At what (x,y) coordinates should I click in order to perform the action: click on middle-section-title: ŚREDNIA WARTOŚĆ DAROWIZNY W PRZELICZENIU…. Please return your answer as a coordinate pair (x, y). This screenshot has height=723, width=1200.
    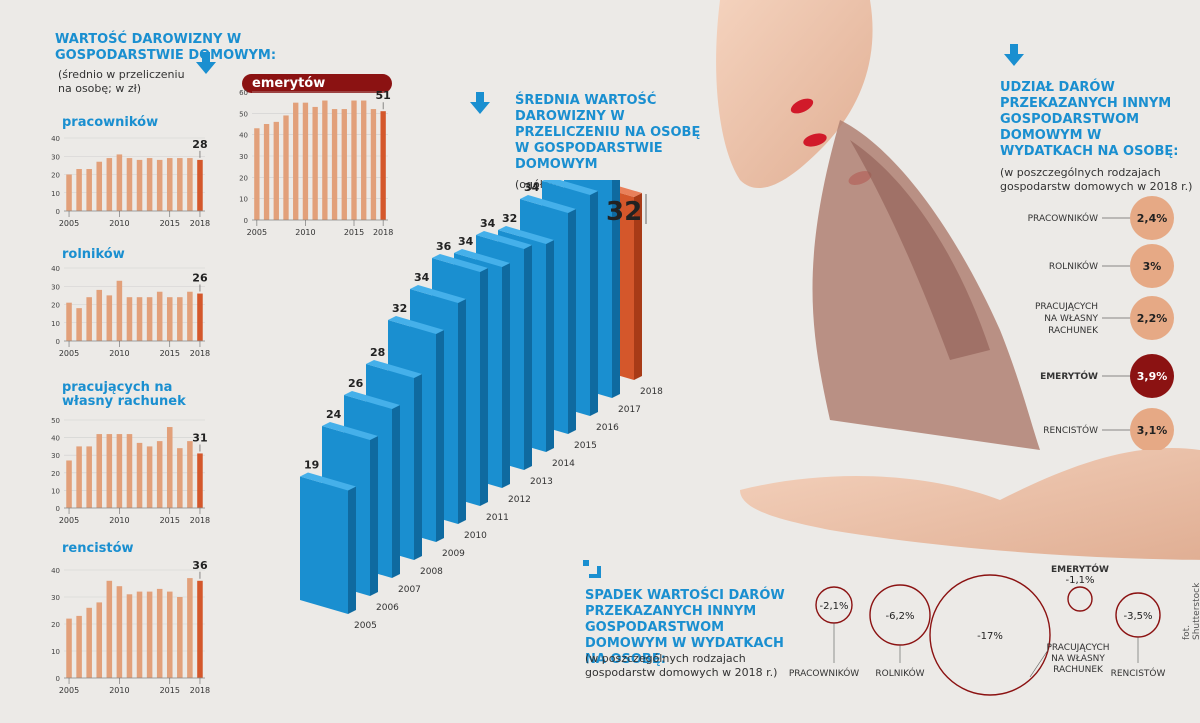
    Looking at the image, I should click on (608, 132).